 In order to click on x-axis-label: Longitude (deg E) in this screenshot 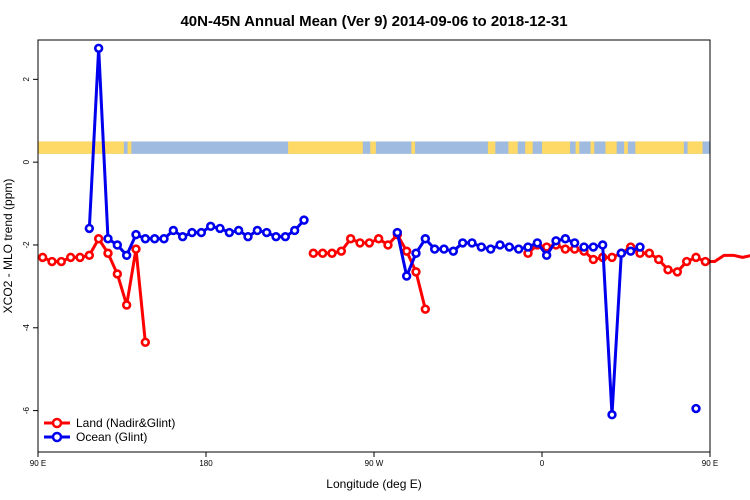, I will do `click(373, 484)`.